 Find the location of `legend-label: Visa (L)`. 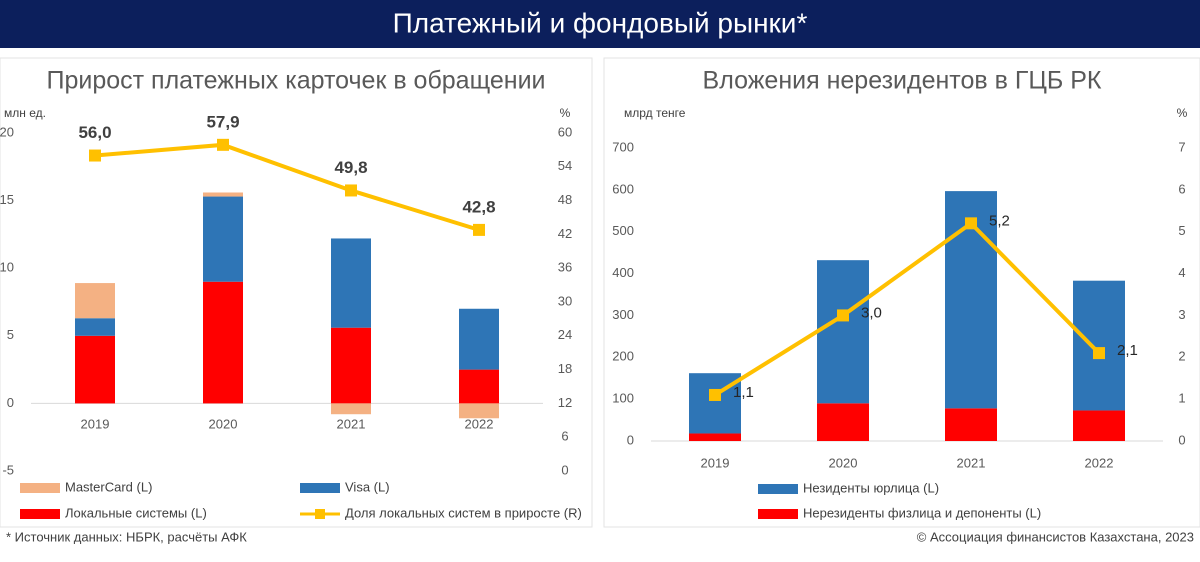

legend-label: Visa (L) is located at coordinates (367, 486).